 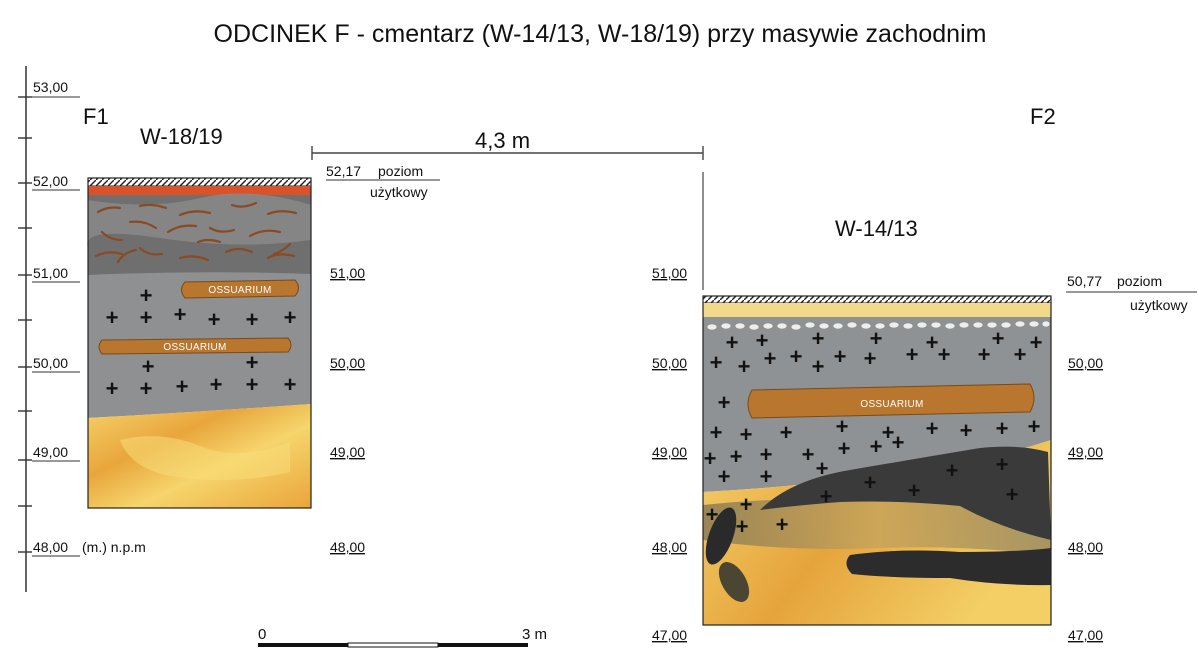 I want to click on f1-right-level-51: 51,00, so click(x=347, y=273).